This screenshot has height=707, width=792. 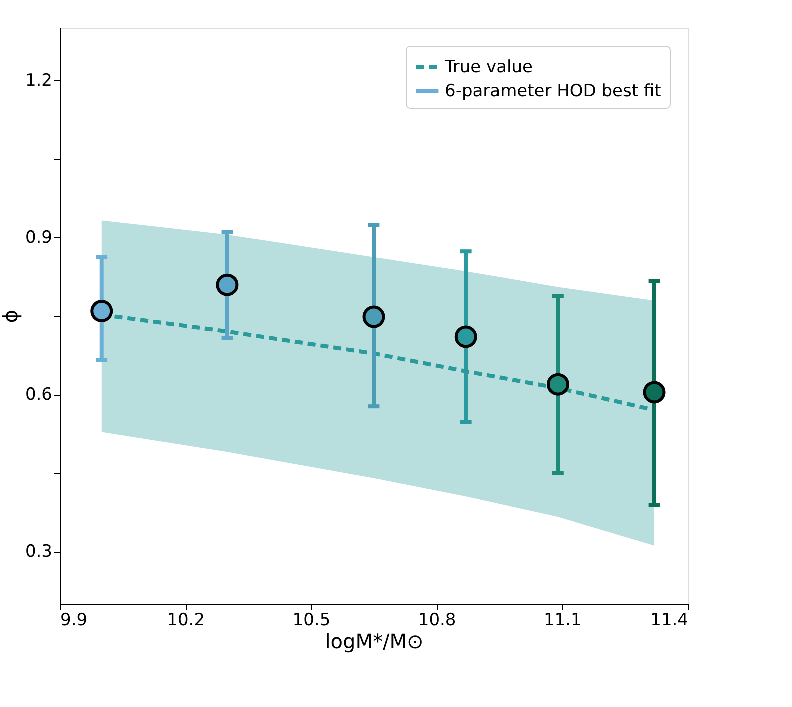 I want to click on y-tick-label: 0.9, so click(x=38, y=238).